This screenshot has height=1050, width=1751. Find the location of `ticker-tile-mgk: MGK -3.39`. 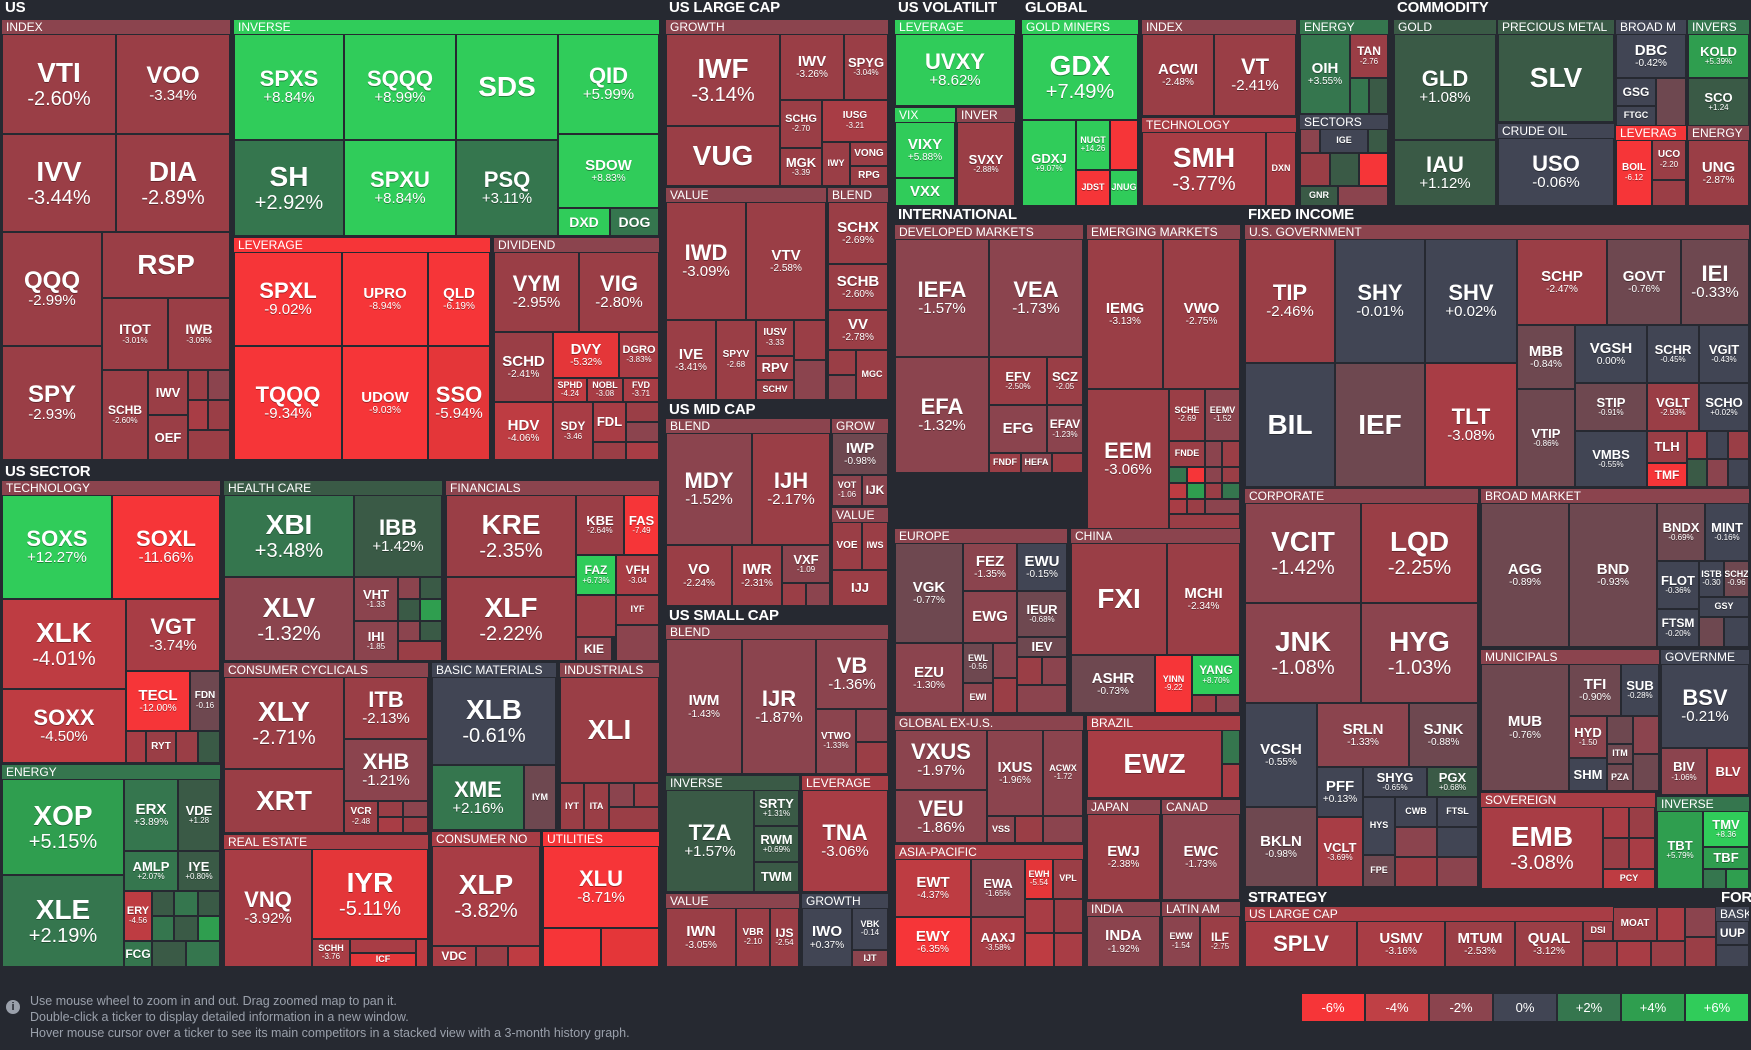

ticker-tile-mgk: MGK -3.39 is located at coordinates (801, 167).